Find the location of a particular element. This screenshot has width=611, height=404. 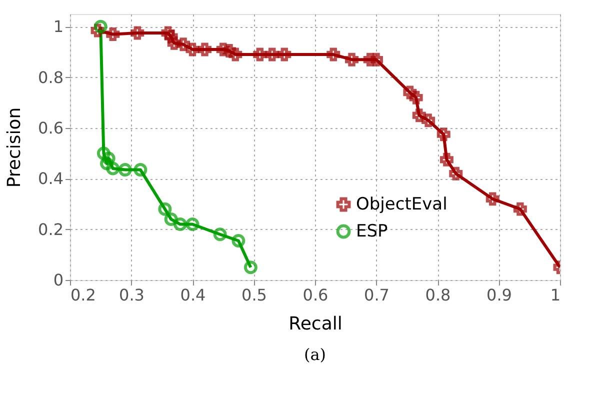

y-tick-label: 0.8 is located at coordinates (51, 77).